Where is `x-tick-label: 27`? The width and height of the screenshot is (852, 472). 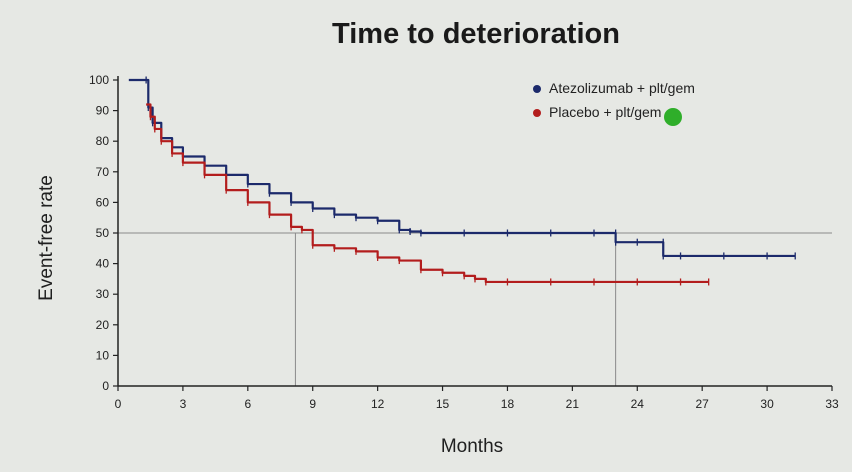
x-tick-label: 27 is located at coordinates (703, 404).